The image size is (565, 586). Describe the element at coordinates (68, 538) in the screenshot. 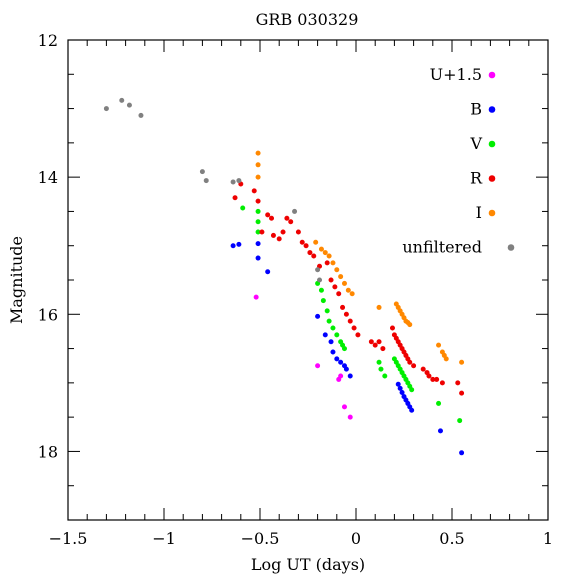

I see `x-tick-label: −1.5` at that location.